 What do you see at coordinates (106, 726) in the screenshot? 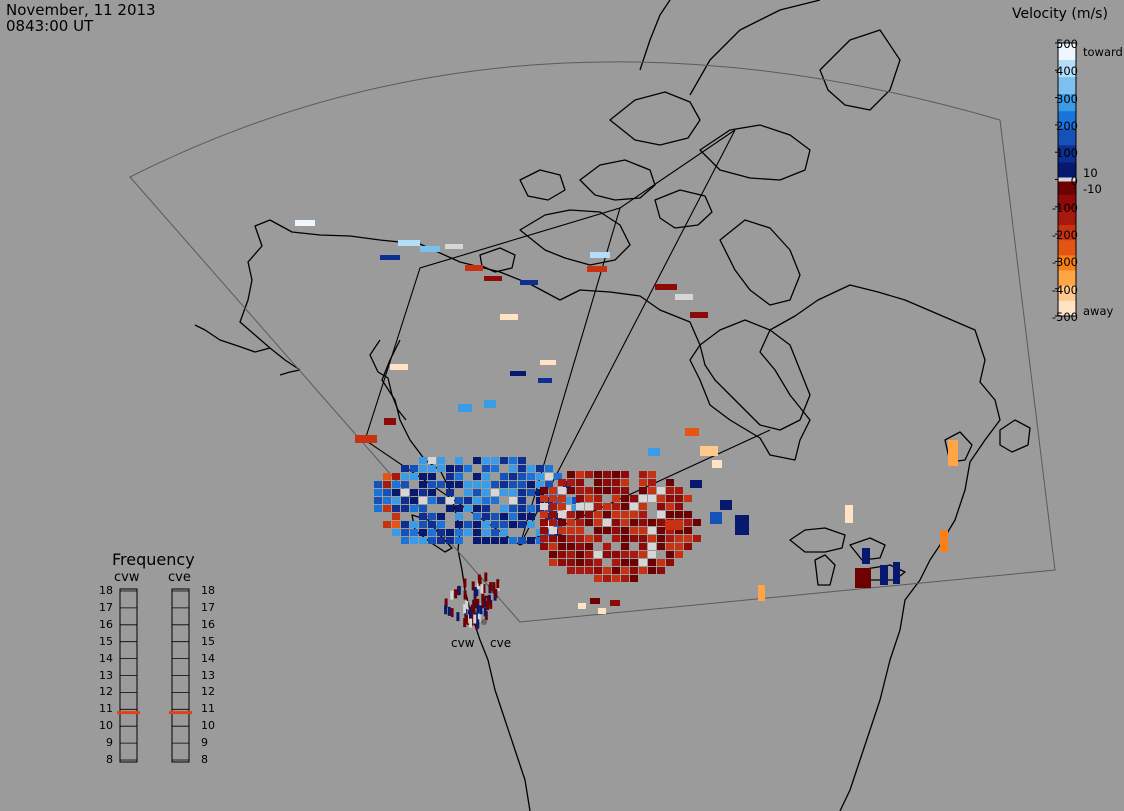
I see `frequency-scale-label-left: 10` at bounding box center [106, 726].